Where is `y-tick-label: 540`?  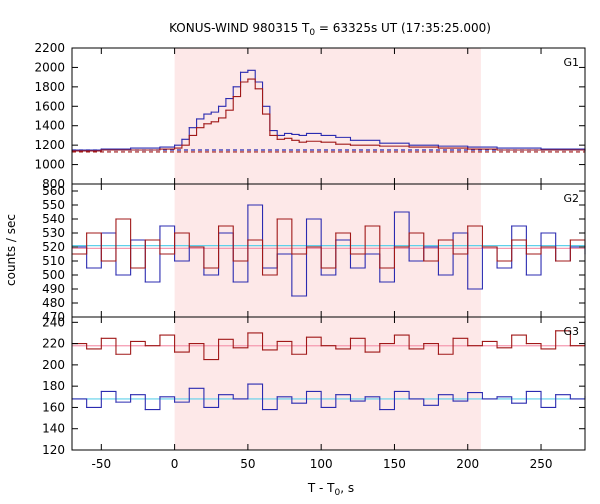 y-tick-label: 540 is located at coordinates (53, 219).